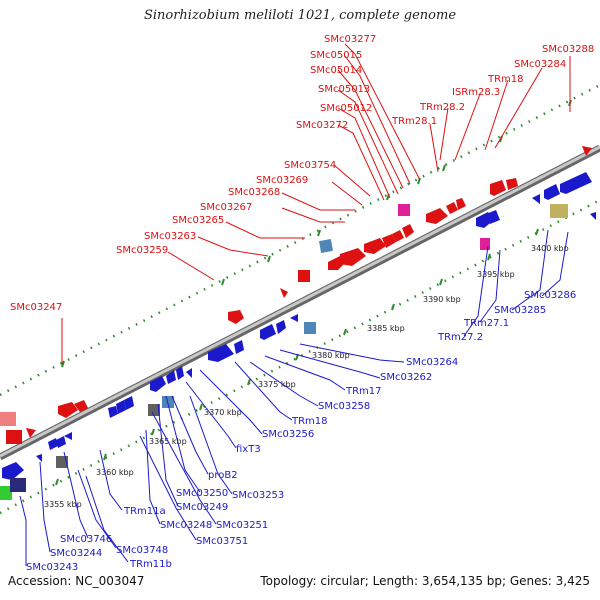 This screenshot has height=600, width=600. I want to click on gene-label: TRm27.2, so click(460, 337).